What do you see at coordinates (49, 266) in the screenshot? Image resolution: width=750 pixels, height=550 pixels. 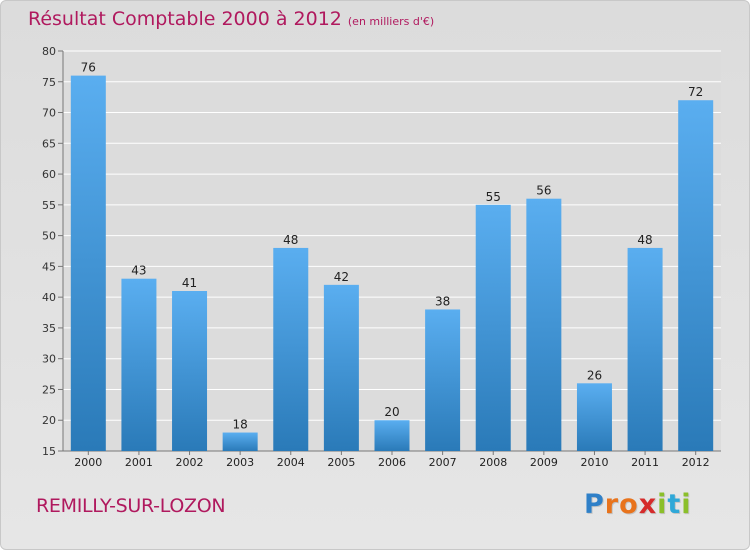 I see `y-tick-label: 45` at bounding box center [49, 266].